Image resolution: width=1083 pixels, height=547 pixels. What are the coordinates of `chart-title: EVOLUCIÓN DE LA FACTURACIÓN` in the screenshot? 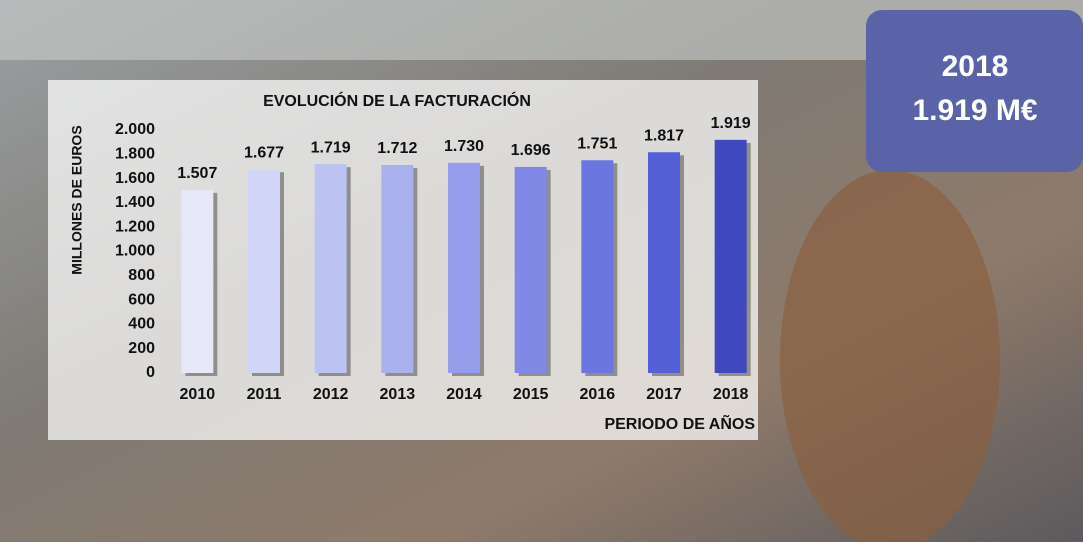 It's located at (397, 100).